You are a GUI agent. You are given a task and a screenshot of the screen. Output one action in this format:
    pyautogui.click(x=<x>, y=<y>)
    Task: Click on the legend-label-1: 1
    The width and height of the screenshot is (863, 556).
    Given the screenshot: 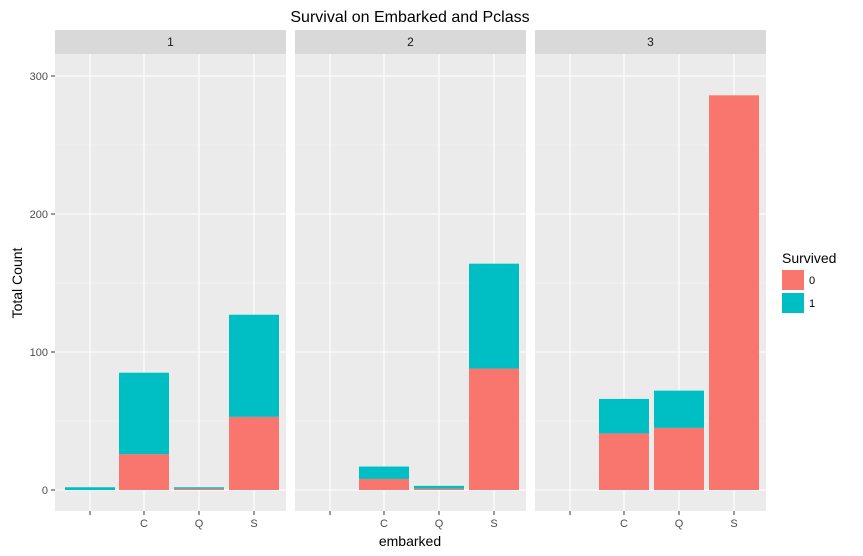 What is the action you would take?
    pyautogui.click(x=812, y=304)
    